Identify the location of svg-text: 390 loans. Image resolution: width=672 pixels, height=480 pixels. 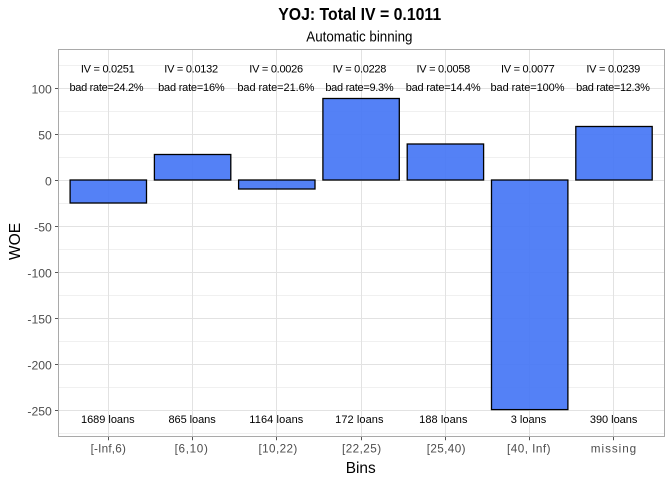
(614, 420).